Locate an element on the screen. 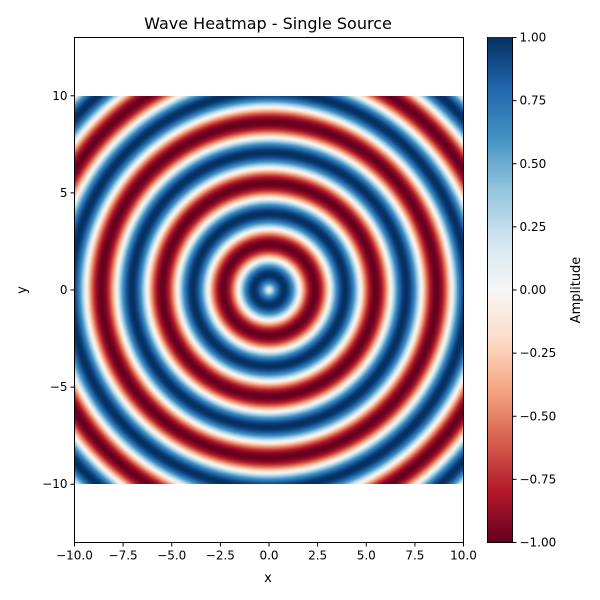 The width and height of the screenshot is (600, 600). x-axis-ticks: −10.0 −7.5 −5.0 −2.5 0.0 2.5 5.0 7.5 10.0 is located at coordinates (266, 552).